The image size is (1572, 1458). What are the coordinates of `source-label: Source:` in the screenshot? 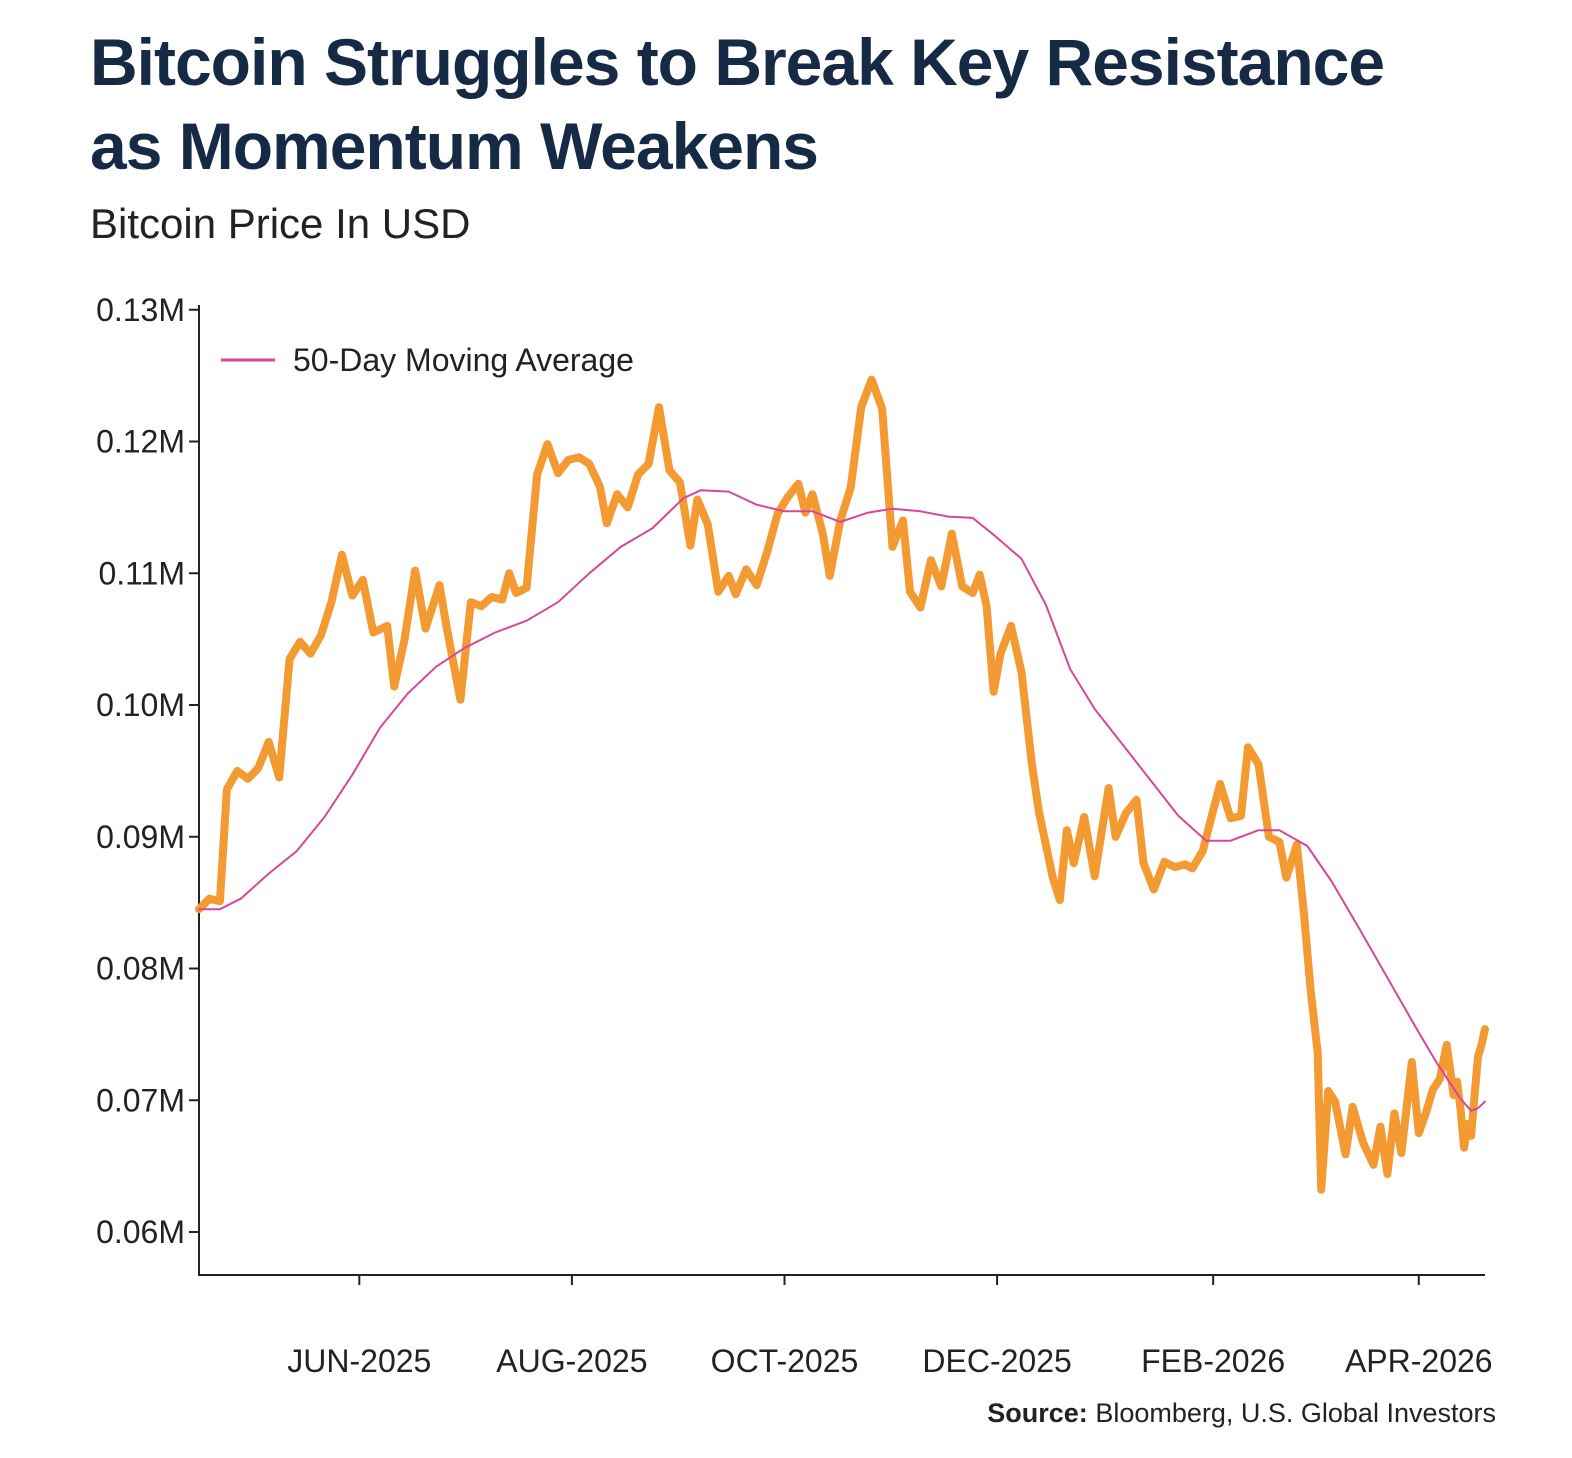 It's located at (1037, 1413).